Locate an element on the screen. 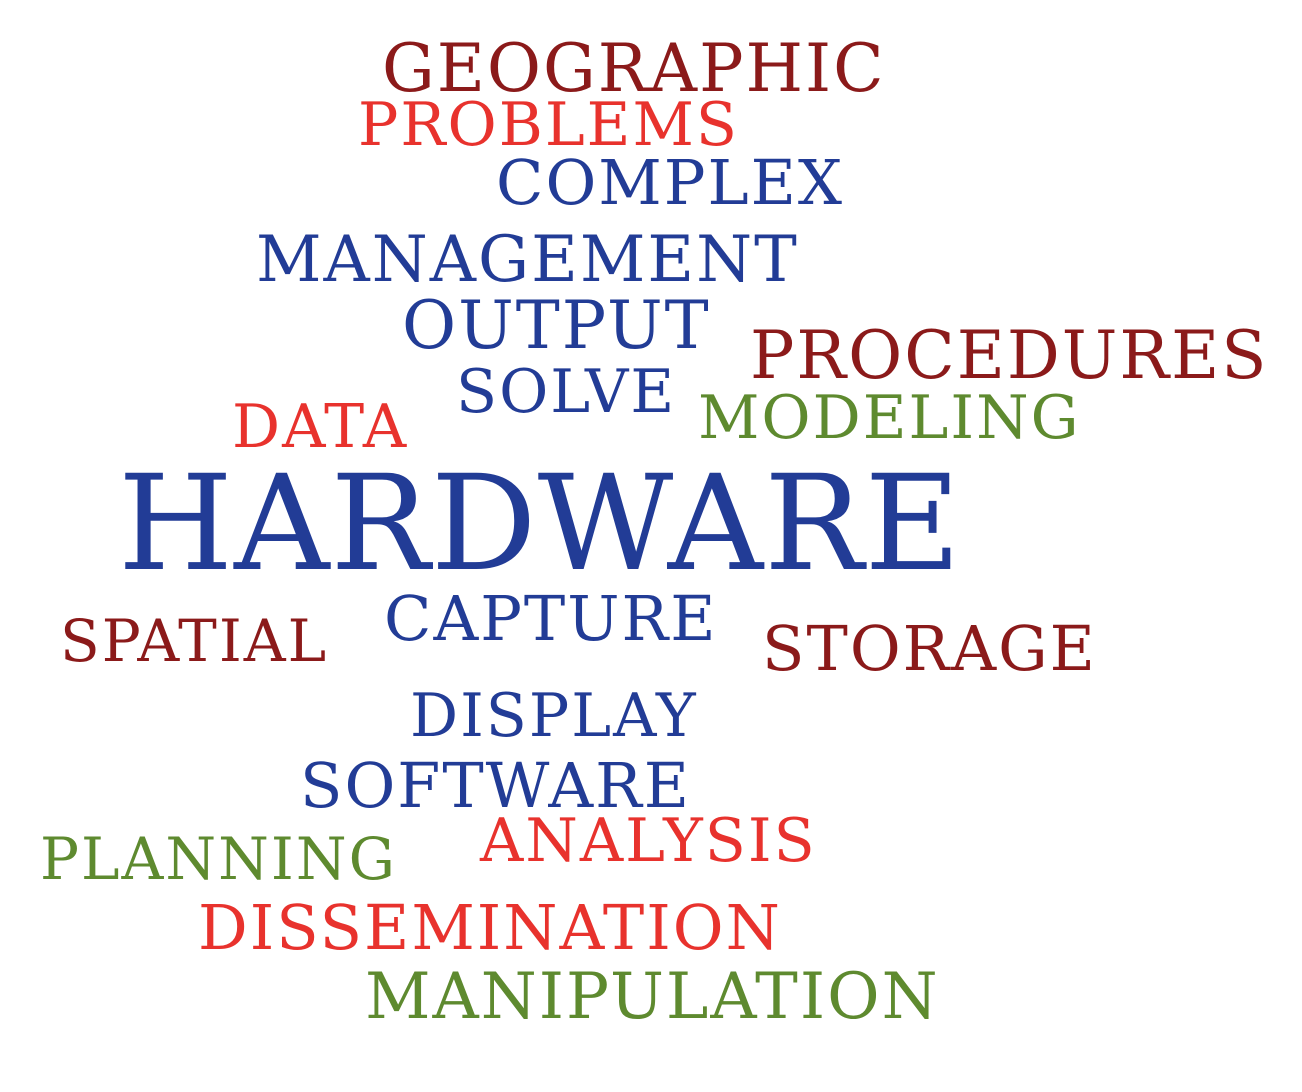 This screenshot has height=1092, width=1302. word-hardware: HARDWARE is located at coordinates (540, 524).